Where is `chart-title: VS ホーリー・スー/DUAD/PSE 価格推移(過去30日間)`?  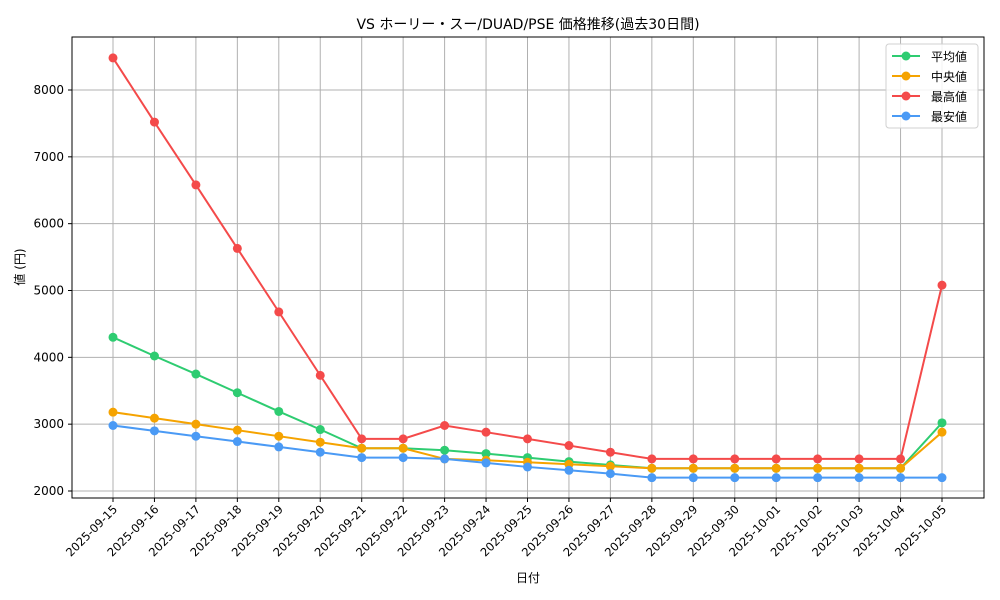
chart-title: VS ホーリー・スー/DUAD/PSE 価格推移(過去30日間) is located at coordinates (527, 25).